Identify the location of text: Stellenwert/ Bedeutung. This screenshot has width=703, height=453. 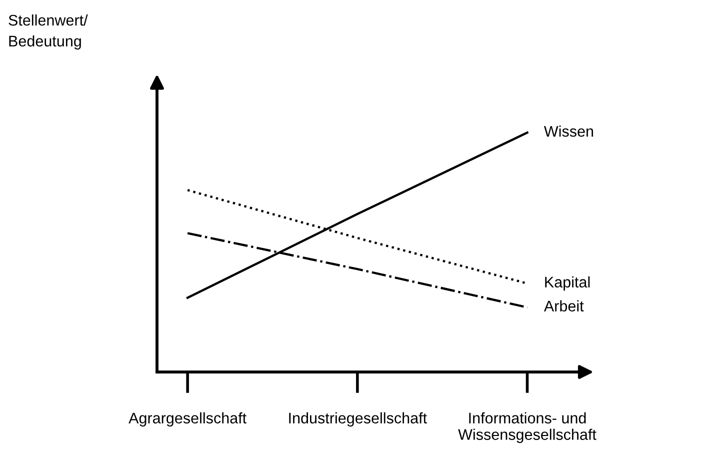
(48, 32).